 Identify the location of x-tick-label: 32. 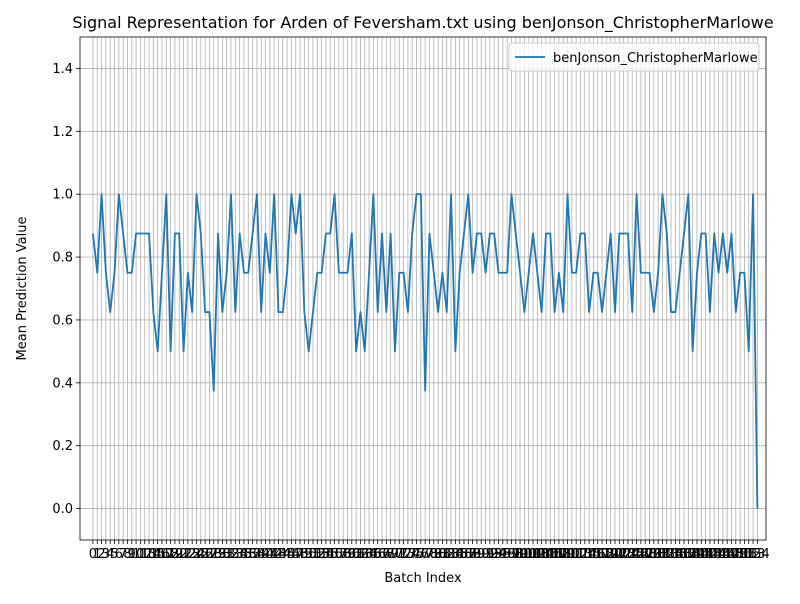
(231, 554).